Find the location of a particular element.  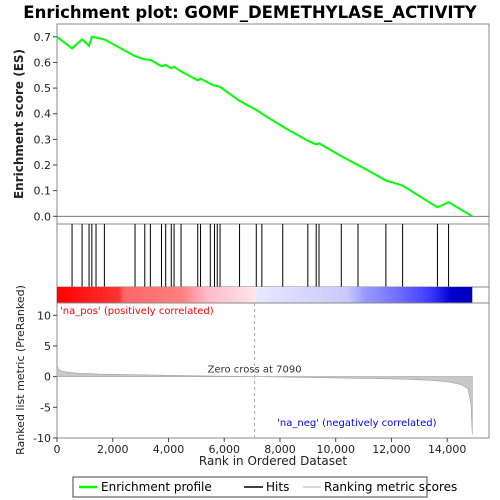

rank-color-bar is located at coordinates (273, 295).